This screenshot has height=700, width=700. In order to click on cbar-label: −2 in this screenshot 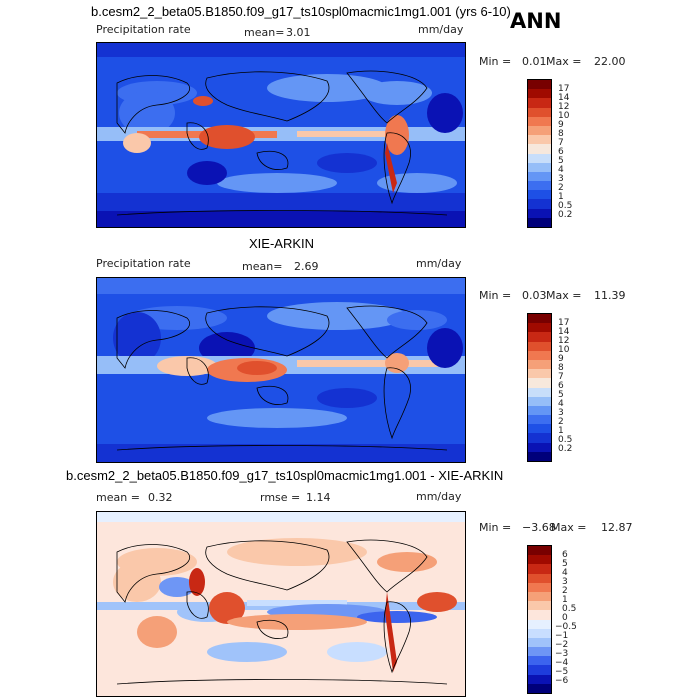, I will do `click(562, 645)`.